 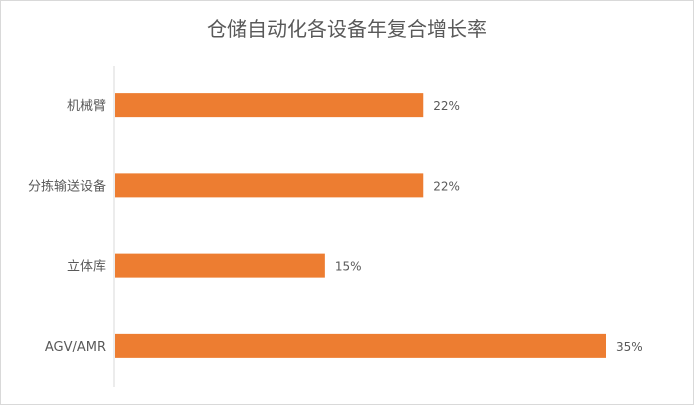 What do you see at coordinates (348, 267) in the screenshot?
I see `data-label: 15%` at bounding box center [348, 267].